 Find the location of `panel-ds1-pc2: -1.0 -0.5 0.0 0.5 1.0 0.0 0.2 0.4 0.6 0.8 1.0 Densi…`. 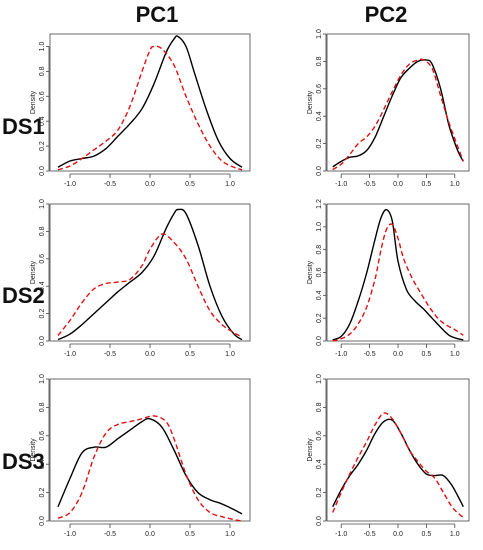

panel-ds1-pc2: -1.0 -0.5 0.0 0.5 1.0 0.0 0.2 0.4 0.6 0.8 1.0 Densi… is located at coordinates (388, 108).